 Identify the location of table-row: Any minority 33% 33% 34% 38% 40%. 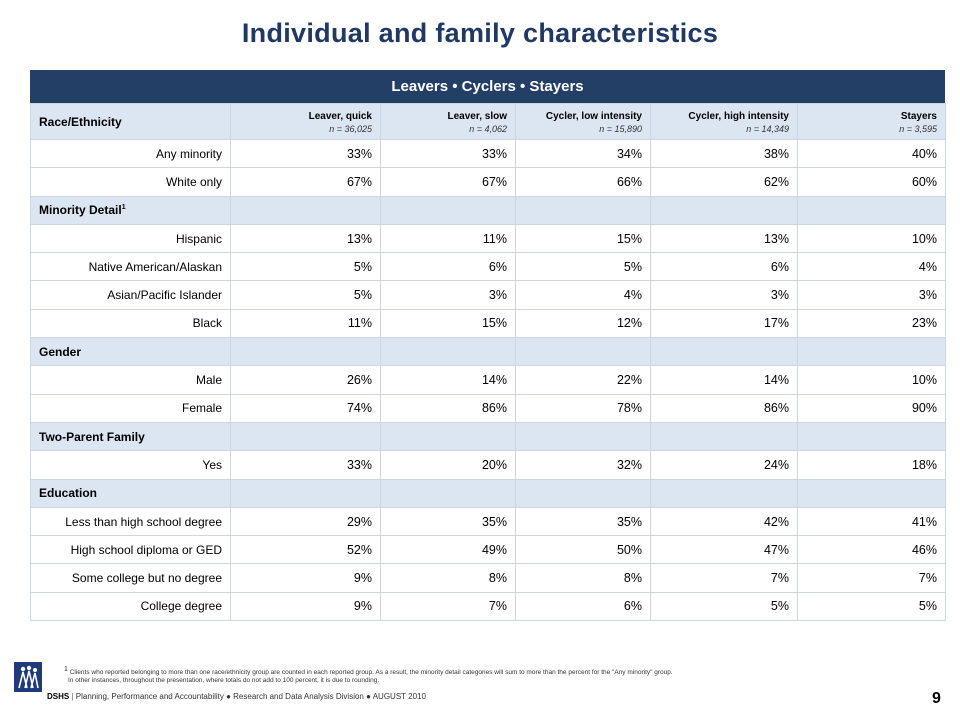
(488, 153).